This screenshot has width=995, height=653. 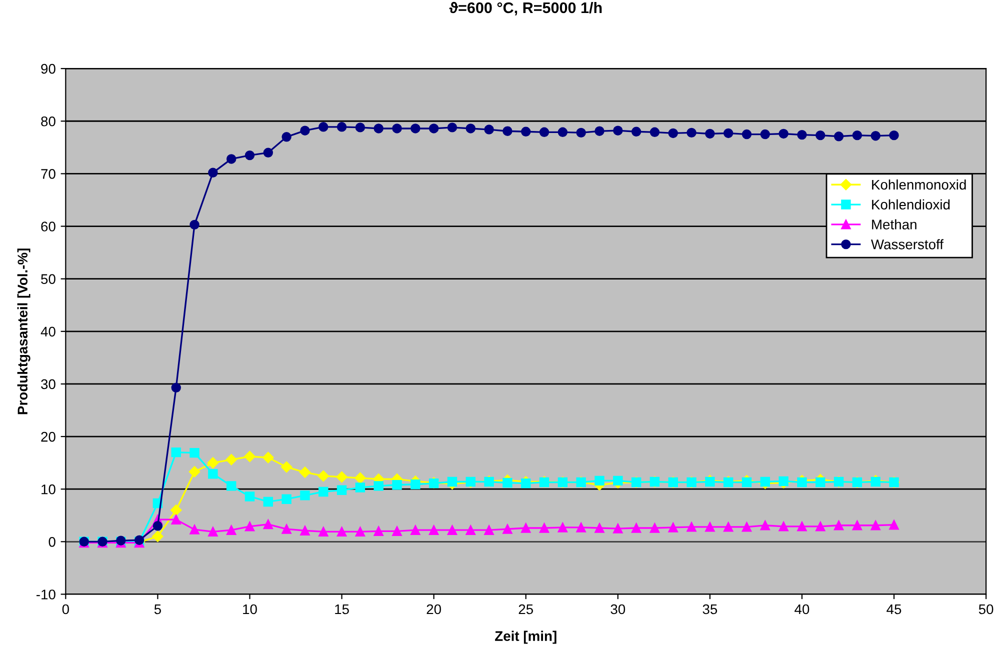 What do you see at coordinates (802, 609) in the screenshot?
I see `x-tick-label: 40` at bounding box center [802, 609].